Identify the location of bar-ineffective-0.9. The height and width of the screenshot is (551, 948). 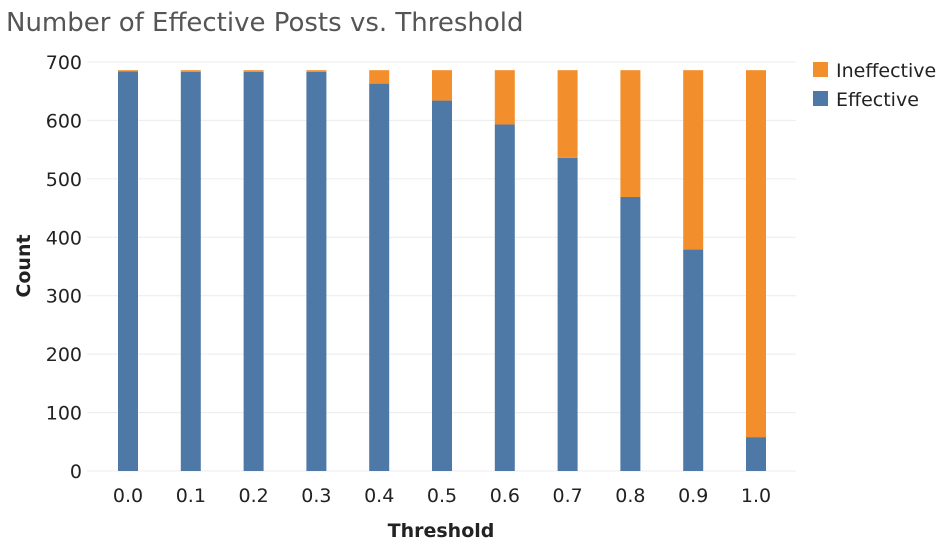
(693, 160).